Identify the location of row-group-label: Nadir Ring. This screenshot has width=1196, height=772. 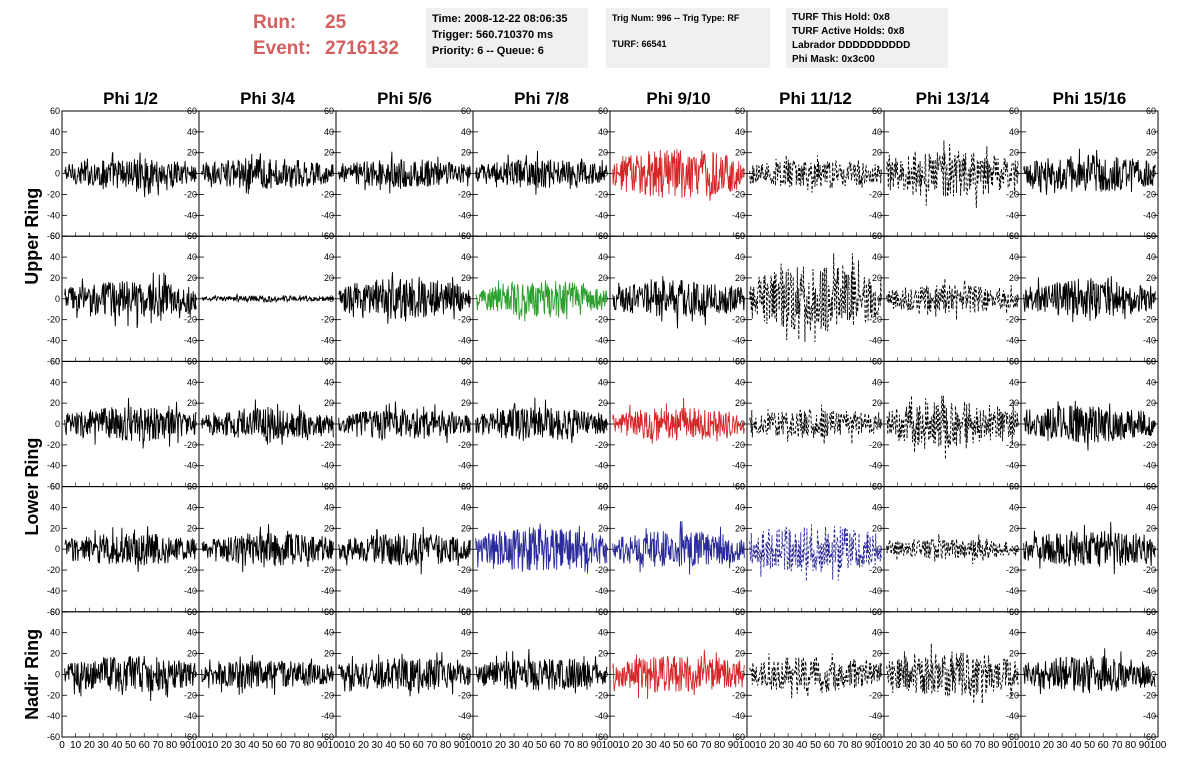
(32, 674).